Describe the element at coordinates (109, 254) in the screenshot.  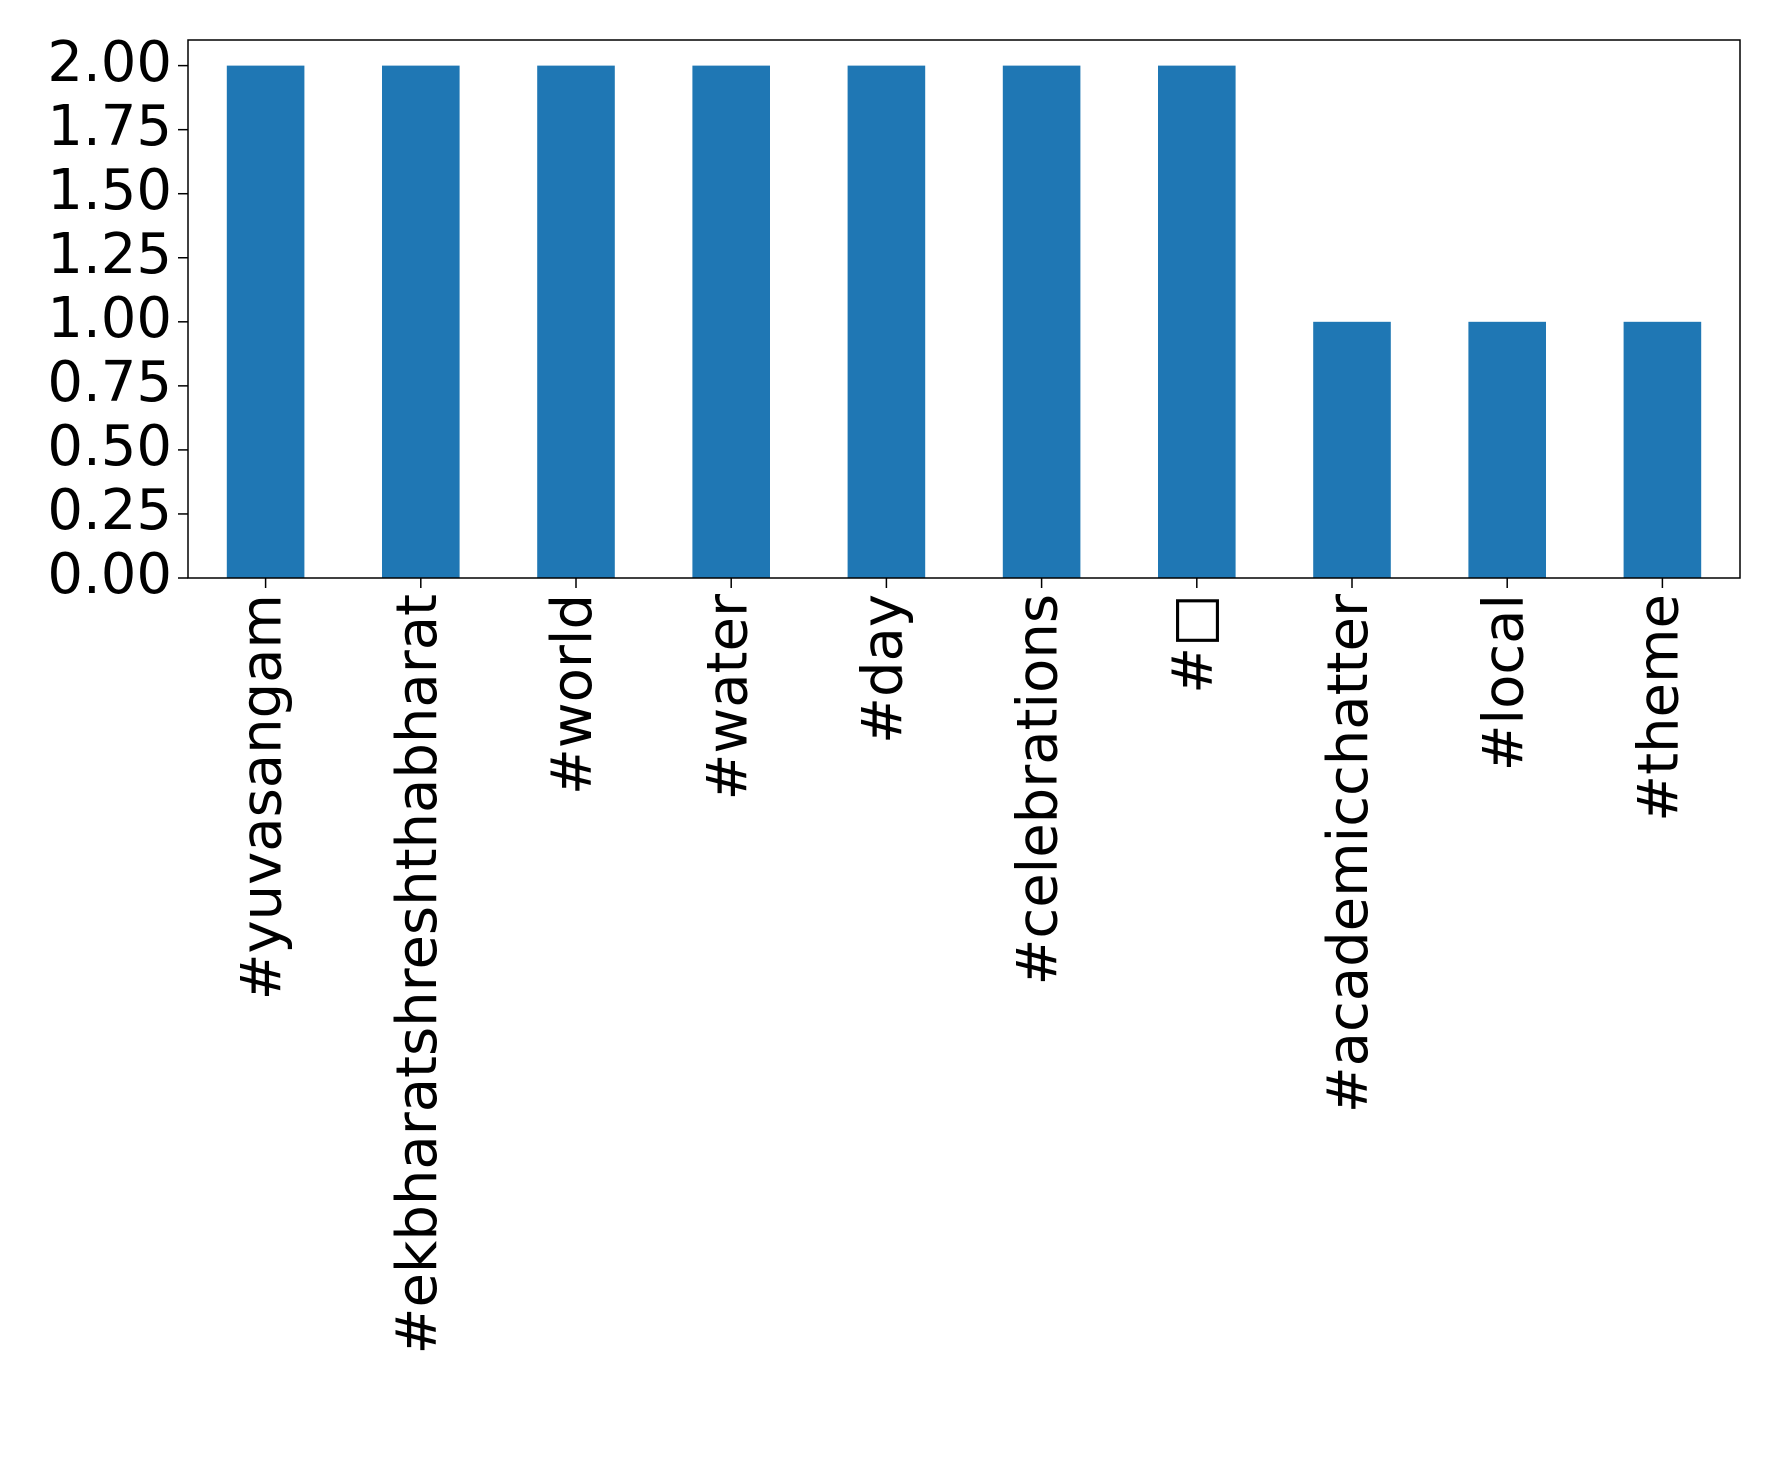
I see `y-tick-label: 1.25` at that location.